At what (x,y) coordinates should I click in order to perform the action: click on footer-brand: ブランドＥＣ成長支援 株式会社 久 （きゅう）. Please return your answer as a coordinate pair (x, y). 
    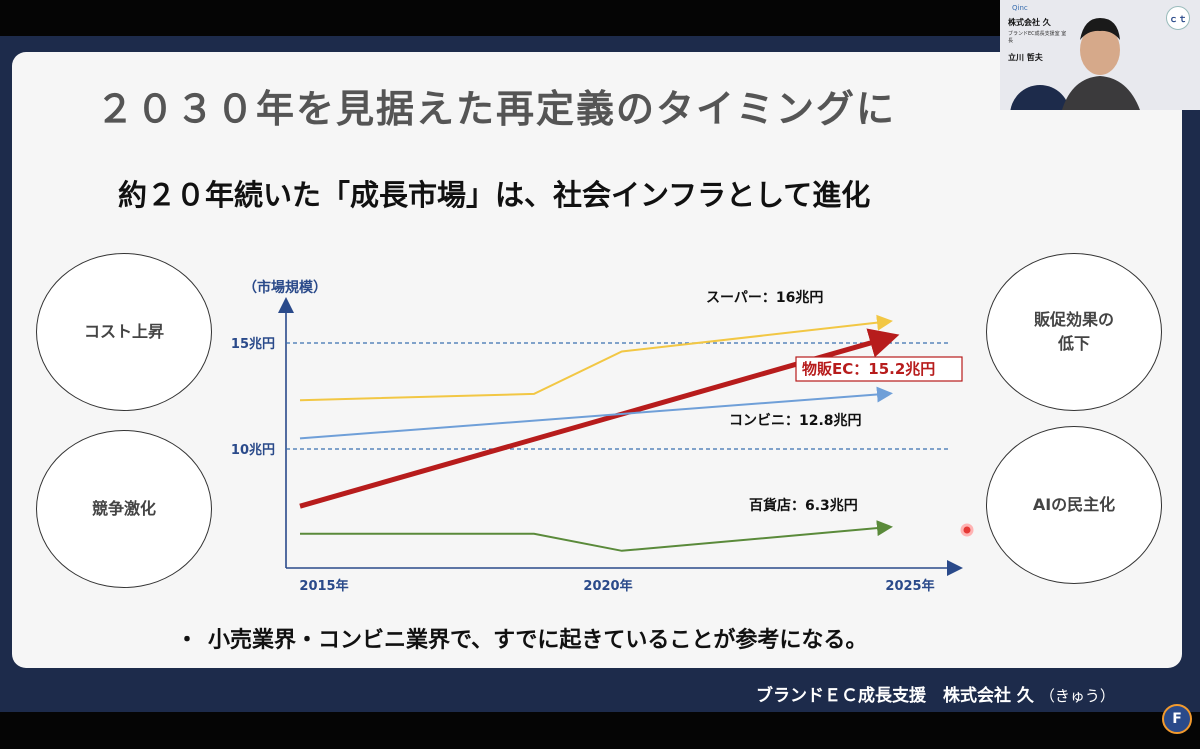
    Looking at the image, I should click on (935, 693).